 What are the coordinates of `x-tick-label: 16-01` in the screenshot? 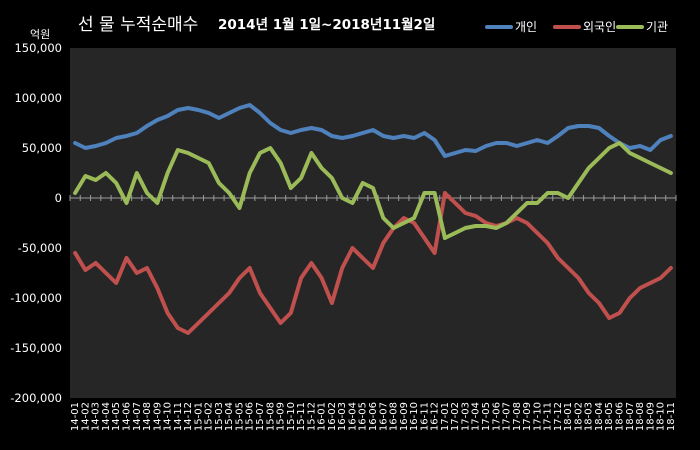 It's located at (322, 416).